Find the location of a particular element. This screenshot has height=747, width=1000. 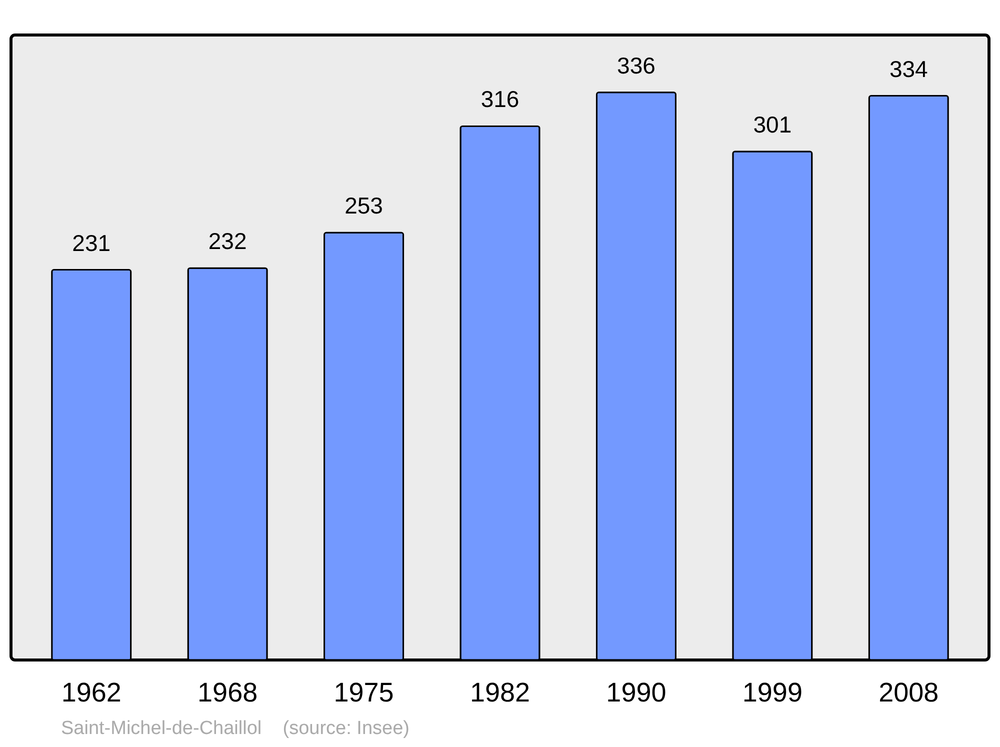

data-label: 336 is located at coordinates (636, 65).